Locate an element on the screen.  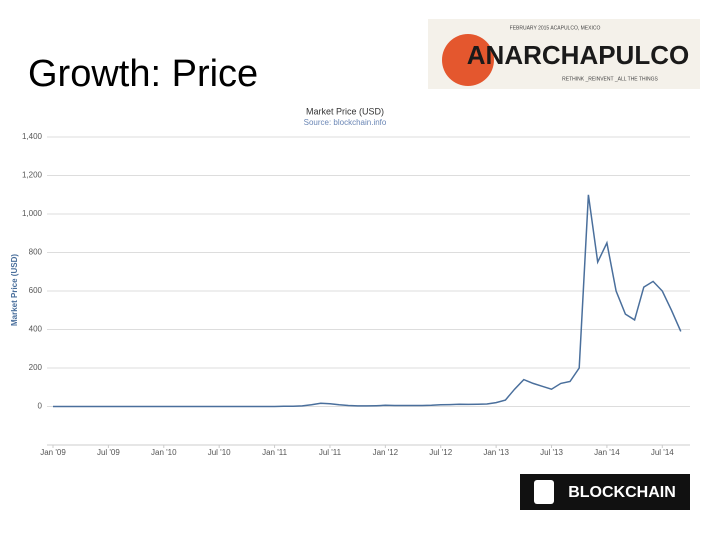
x-tick-label: Jul '13 is located at coordinates (551, 452).